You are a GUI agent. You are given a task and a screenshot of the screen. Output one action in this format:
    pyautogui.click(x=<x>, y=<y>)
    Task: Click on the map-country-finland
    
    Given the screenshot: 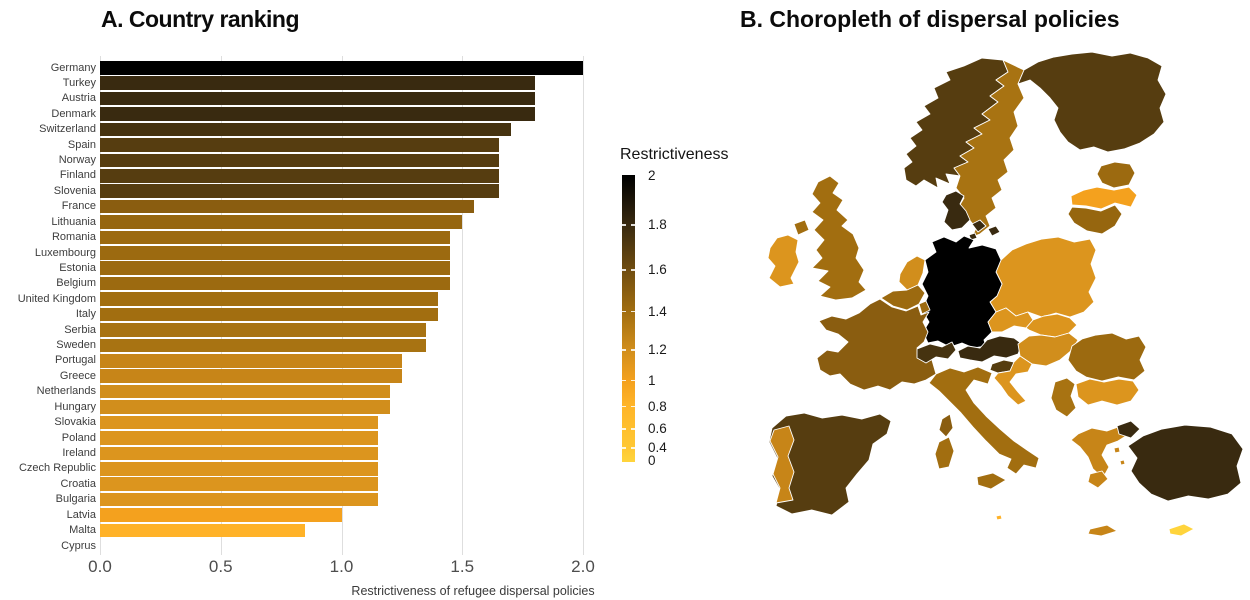 What is the action you would take?
    pyautogui.click(x=1092, y=102)
    